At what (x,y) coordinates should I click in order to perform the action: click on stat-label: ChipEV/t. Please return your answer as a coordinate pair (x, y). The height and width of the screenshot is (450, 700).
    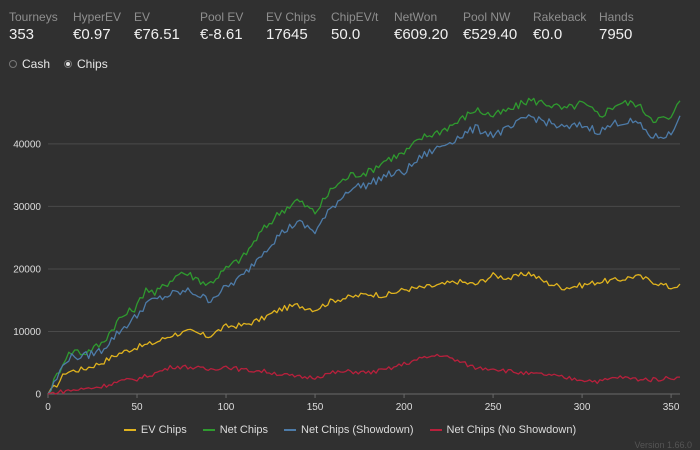
    Looking at the image, I should click on (355, 17).